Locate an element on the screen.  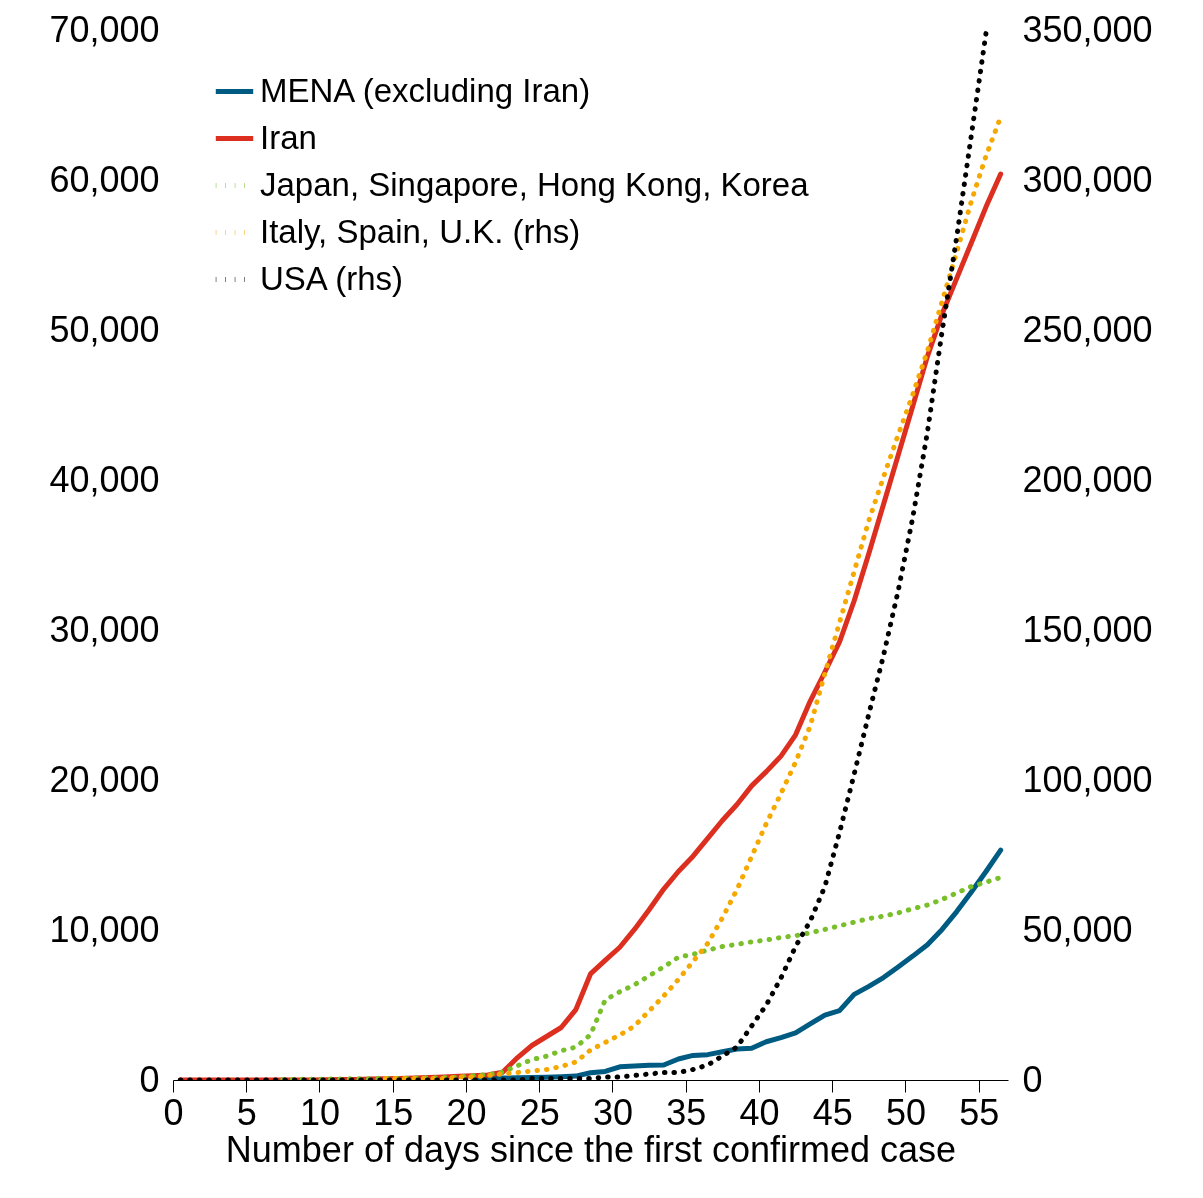
y2-tick-label: 250,000 is located at coordinates (1087, 329).